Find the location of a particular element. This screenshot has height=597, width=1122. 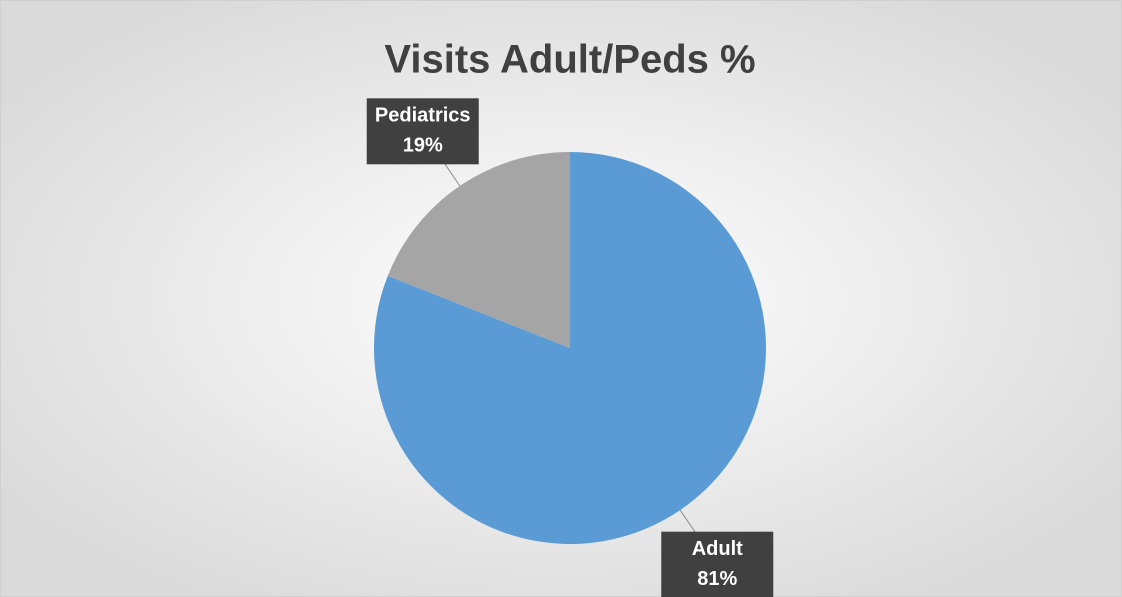

pie-slice is located at coordinates (478, 250).